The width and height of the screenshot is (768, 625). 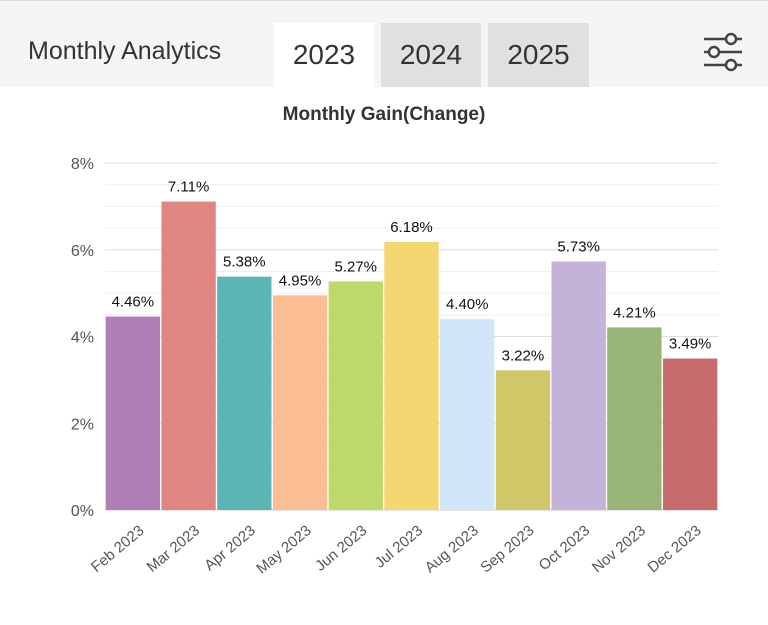 What do you see at coordinates (188, 355) in the screenshot?
I see `bar-mar-2023` at bounding box center [188, 355].